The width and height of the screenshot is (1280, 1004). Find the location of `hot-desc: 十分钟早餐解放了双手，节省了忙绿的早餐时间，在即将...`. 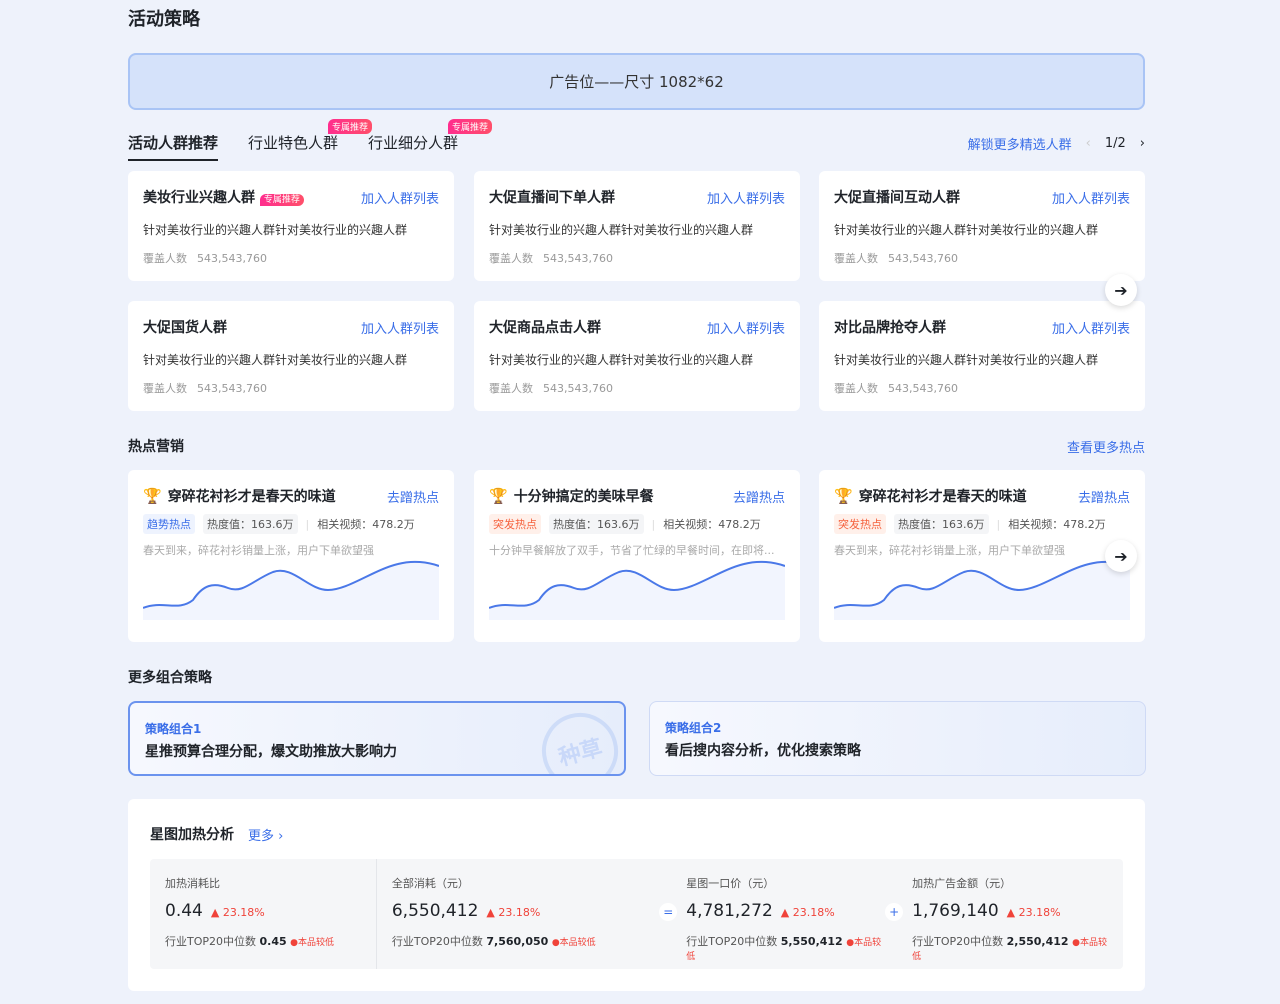

hot-desc: 十分钟早餐解放了双手，节省了忙绿的早餐时间，在即将... is located at coordinates (632, 550).